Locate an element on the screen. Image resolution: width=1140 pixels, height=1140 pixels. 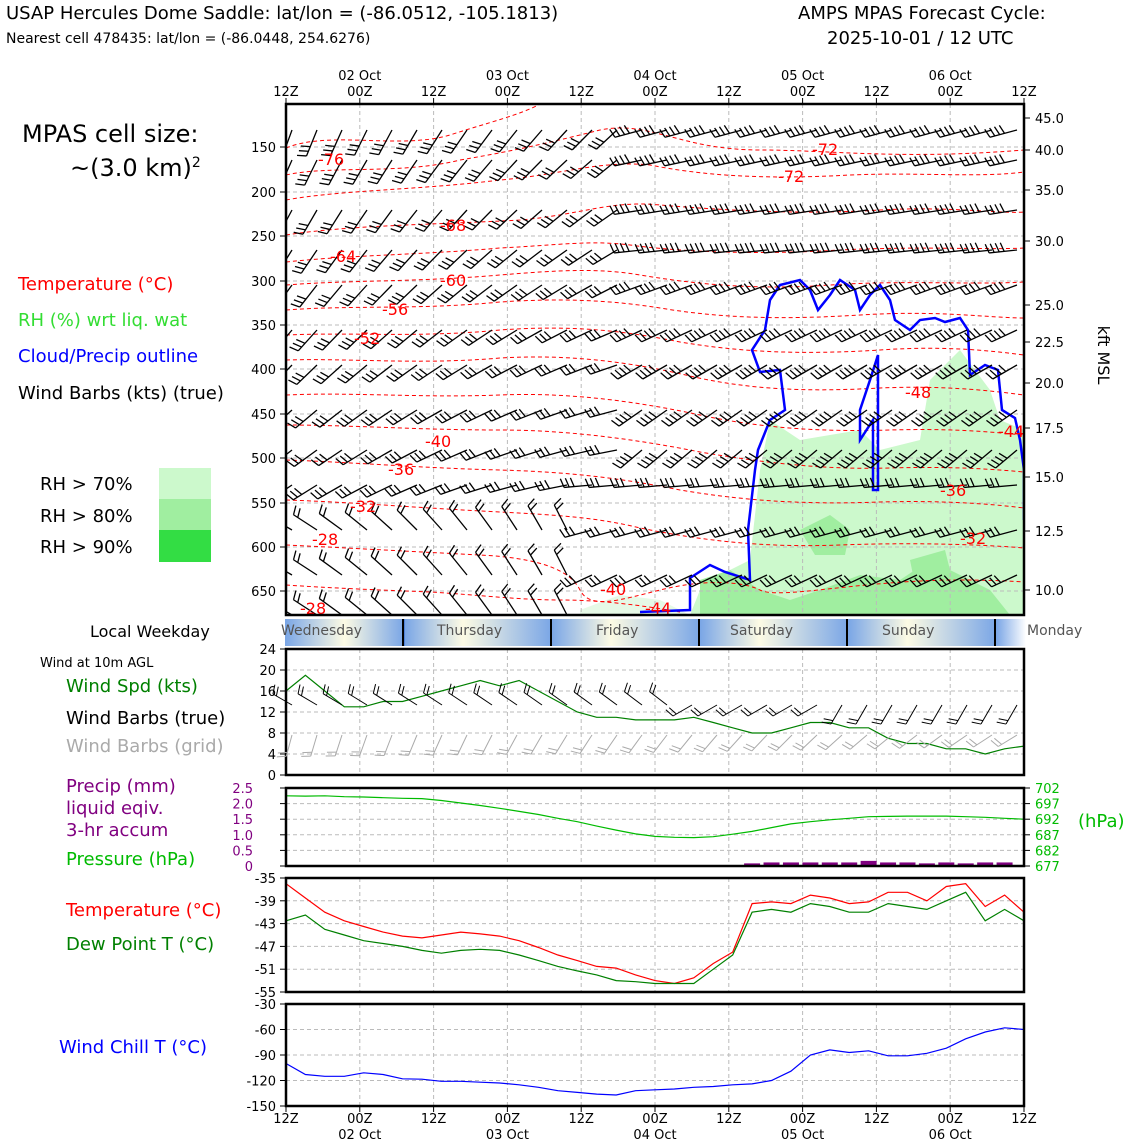
height-tick-label: 45.0 is located at coordinates (1049, 119).